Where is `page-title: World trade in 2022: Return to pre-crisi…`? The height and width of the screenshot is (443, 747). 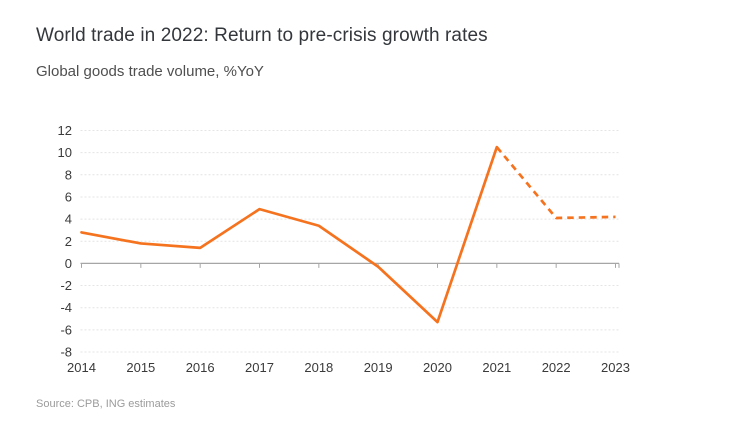 page-title: World trade in 2022: Return to pre-crisi… is located at coordinates (262, 35).